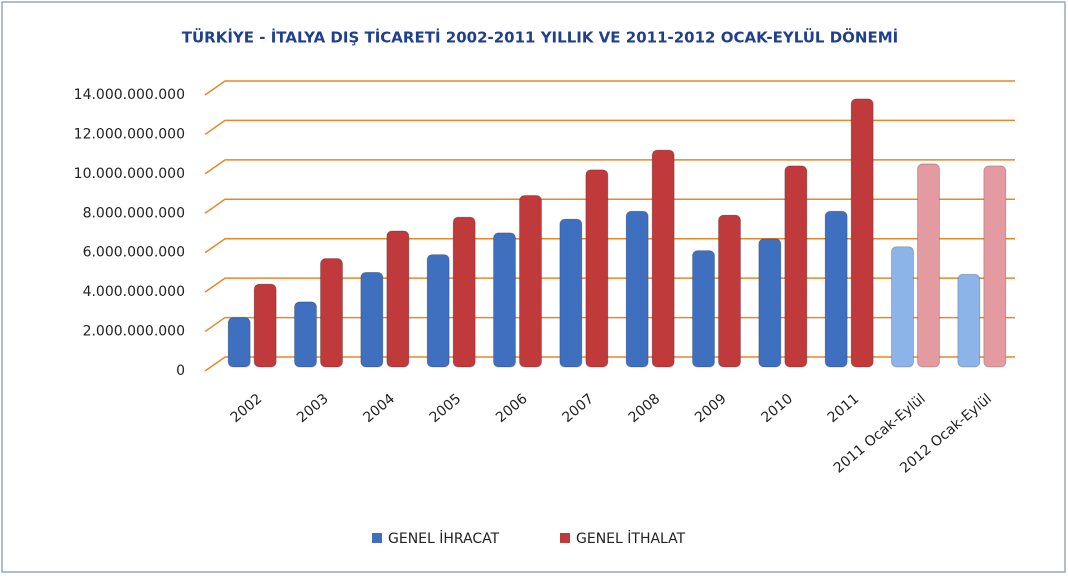 The width and height of the screenshot is (1068, 579). Describe the element at coordinates (631, 538) in the screenshot. I see `legend-label: GENEL İTHALAT` at that location.